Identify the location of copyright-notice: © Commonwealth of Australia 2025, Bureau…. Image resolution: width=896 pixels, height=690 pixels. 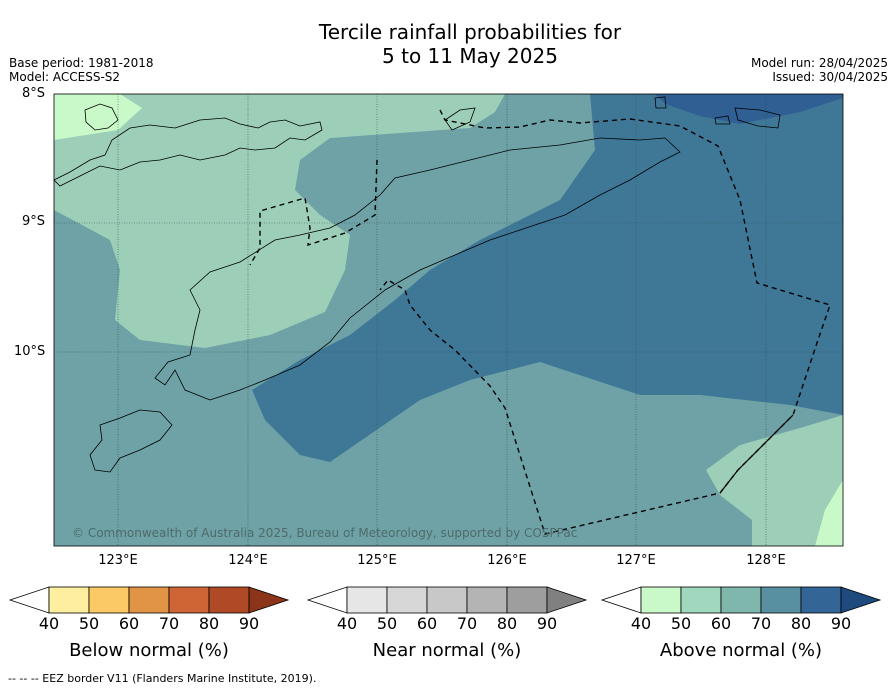
(325, 533).